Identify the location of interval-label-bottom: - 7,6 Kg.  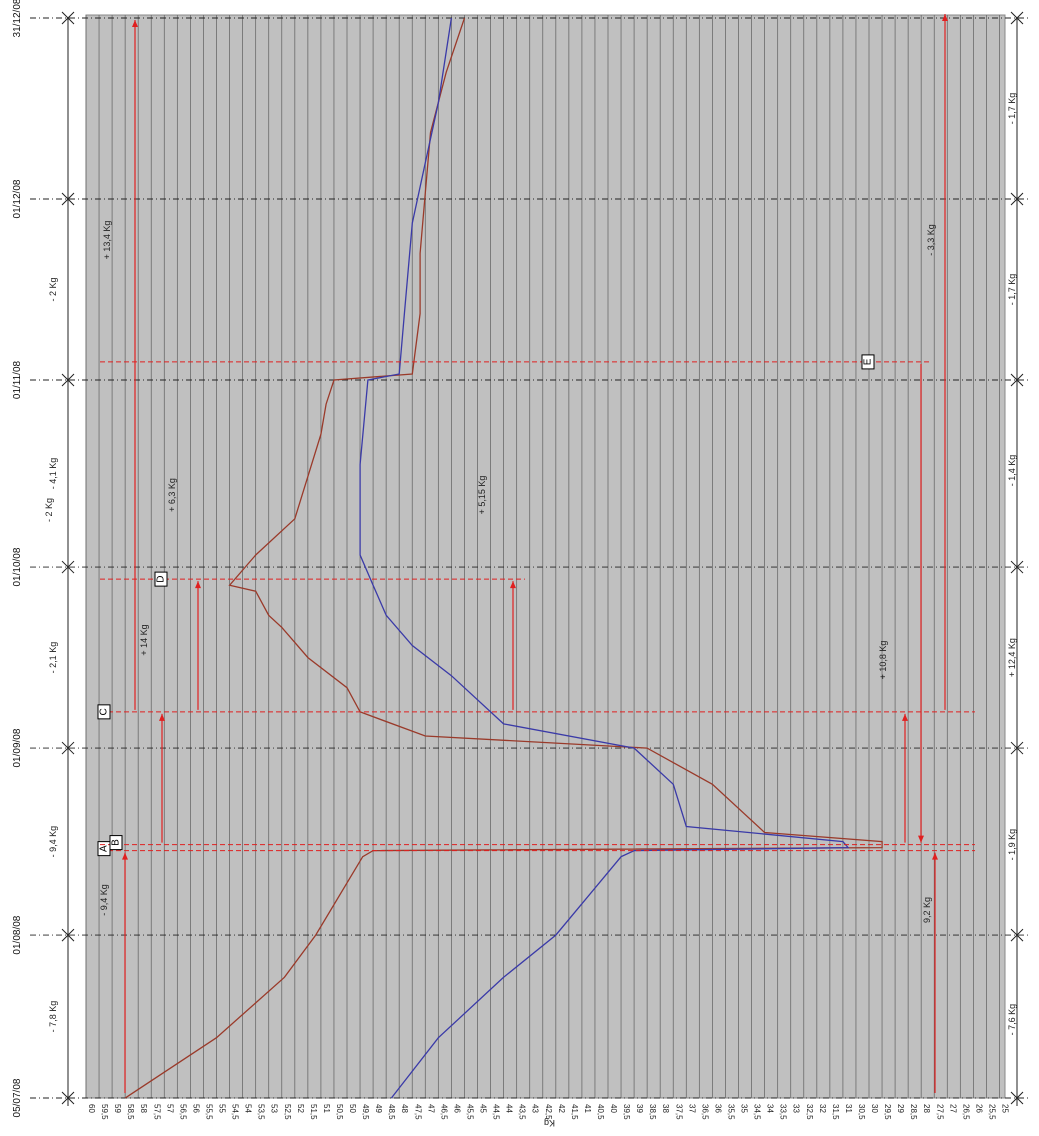
(1012, 1020).